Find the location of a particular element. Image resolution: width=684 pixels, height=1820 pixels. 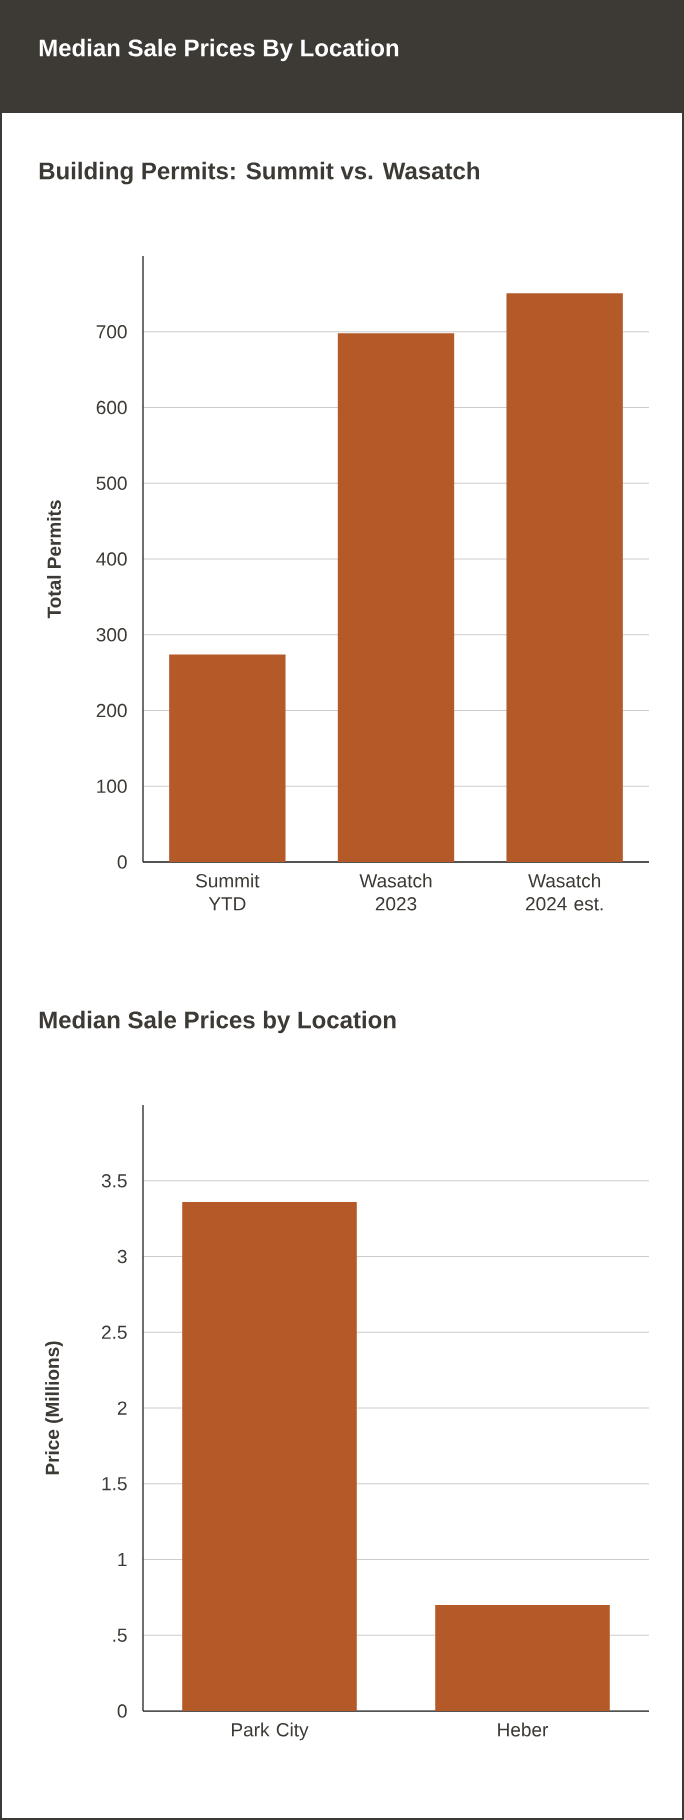

text: Median Sale Prices By Location is located at coordinates (219, 50).